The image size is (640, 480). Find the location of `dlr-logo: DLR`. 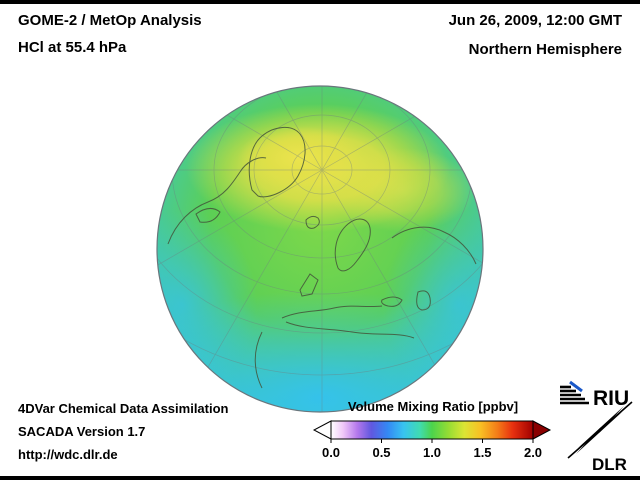

dlr-logo: DLR is located at coordinates (600, 437).